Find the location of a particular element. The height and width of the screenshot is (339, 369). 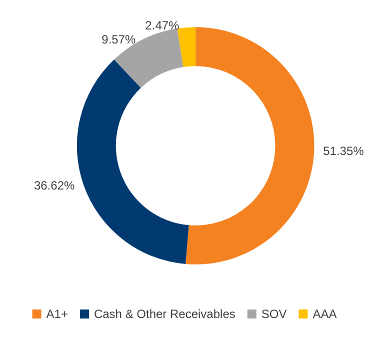

legend-label: Cash & Other Receivables is located at coordinates (165, 314).